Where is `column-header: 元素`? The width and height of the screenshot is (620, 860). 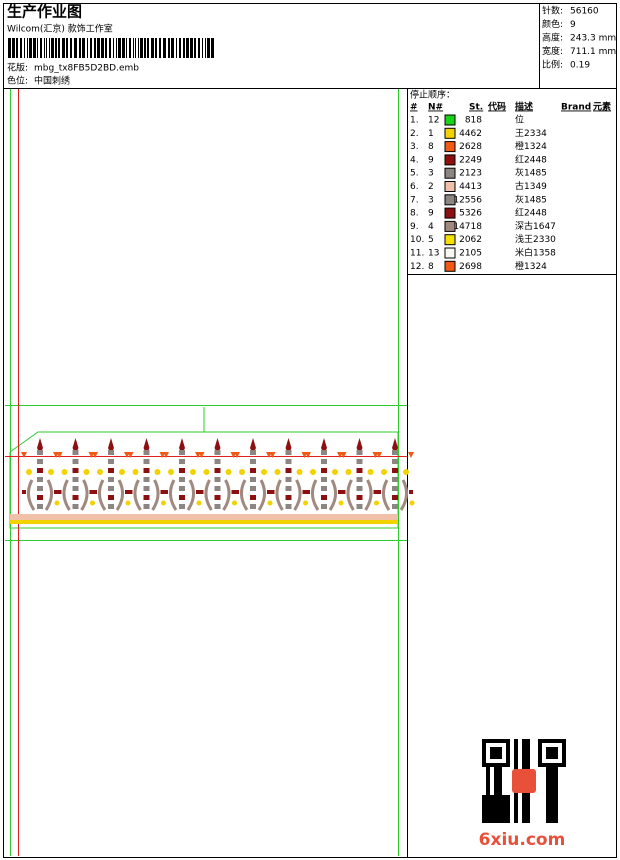
column-header: 元素 is located at coordinates (602, 107).